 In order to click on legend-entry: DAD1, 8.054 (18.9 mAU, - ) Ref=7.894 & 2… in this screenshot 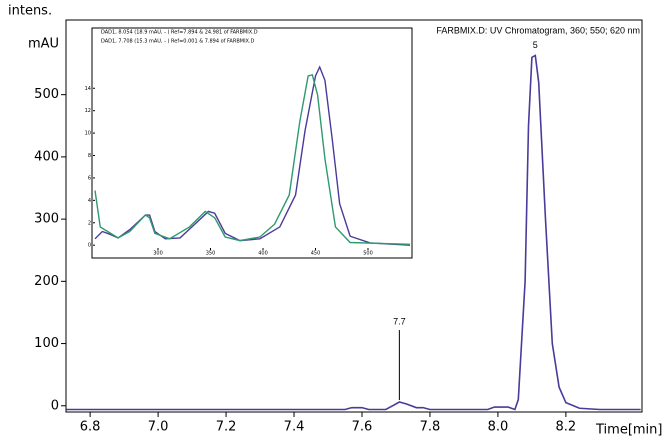, I will do `click(179, 33)`.